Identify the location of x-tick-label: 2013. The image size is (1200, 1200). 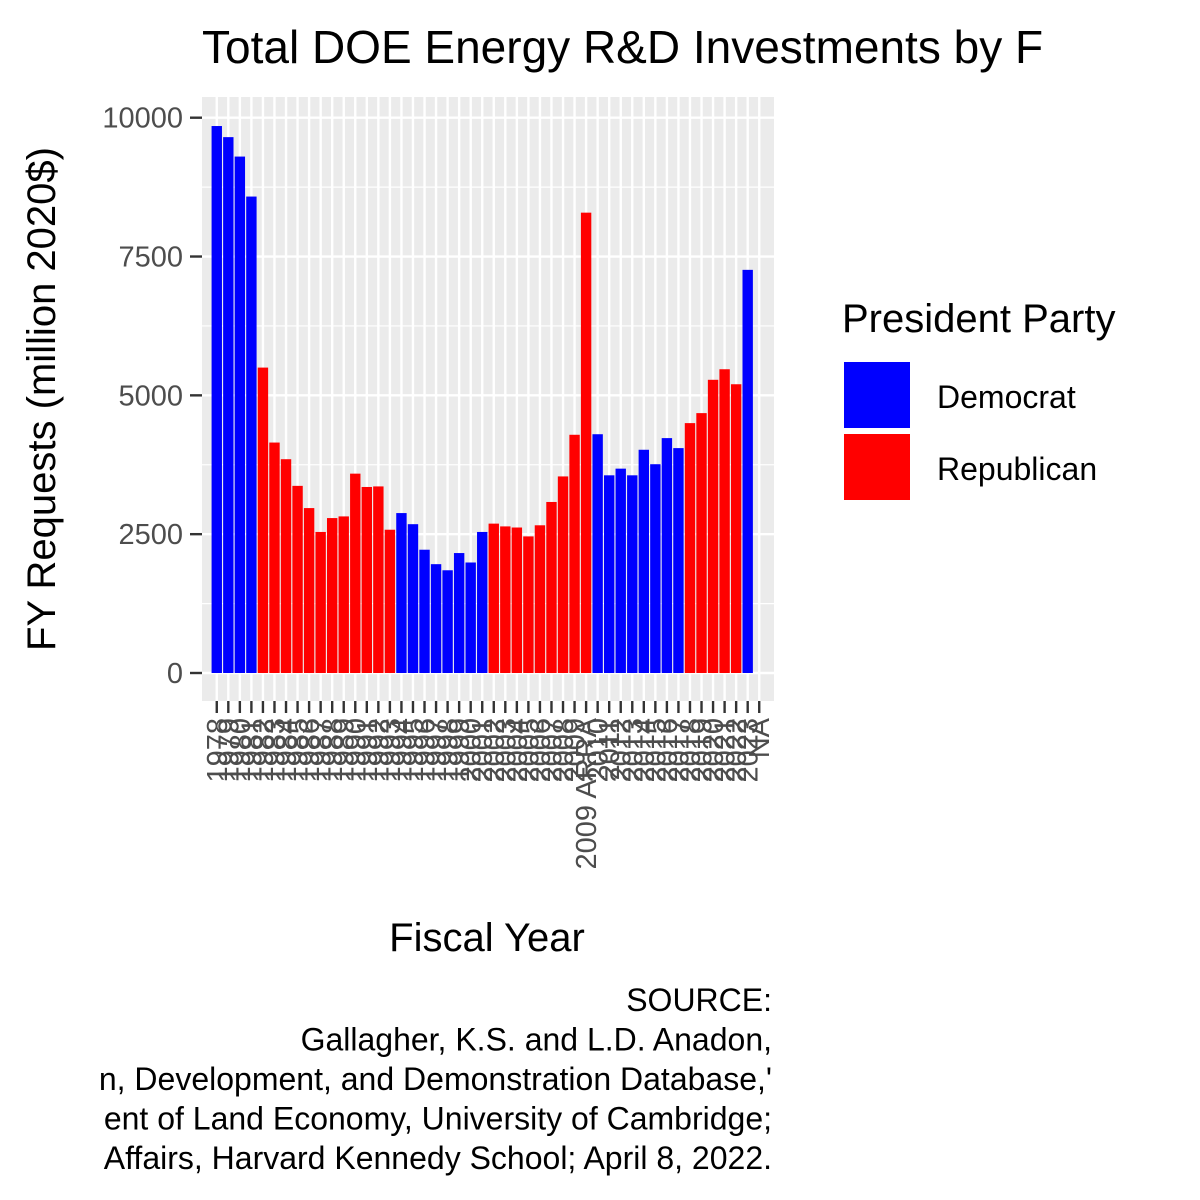
(633, 750).